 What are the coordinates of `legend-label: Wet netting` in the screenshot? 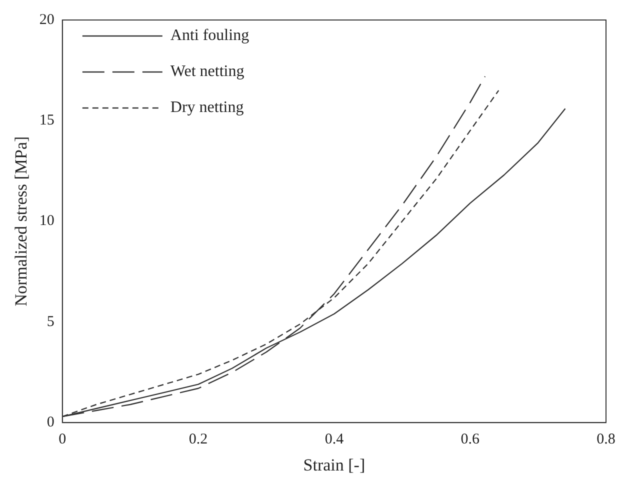 It's located at (207, 71).